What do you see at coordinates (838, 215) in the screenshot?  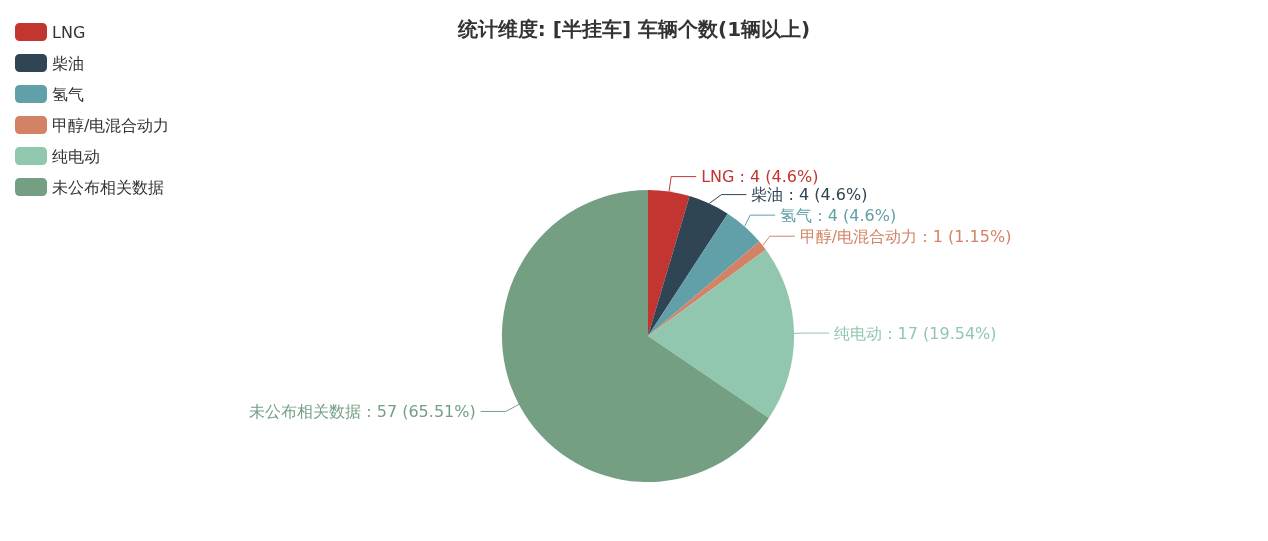 I see `data-label: 氢气 : 4 (4.6%)` at bounding box center [838, 215].